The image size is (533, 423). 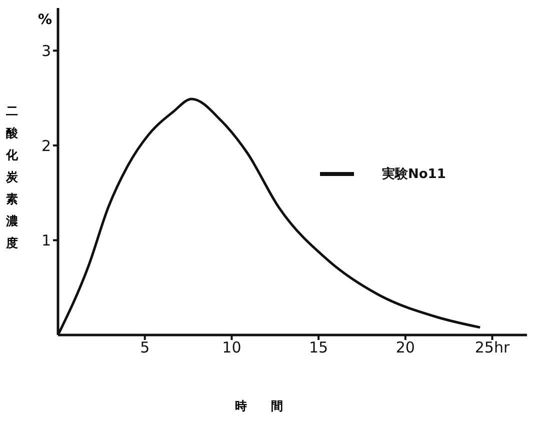 I want to click on x-tick-label: 20, so click(x=405, y=347).